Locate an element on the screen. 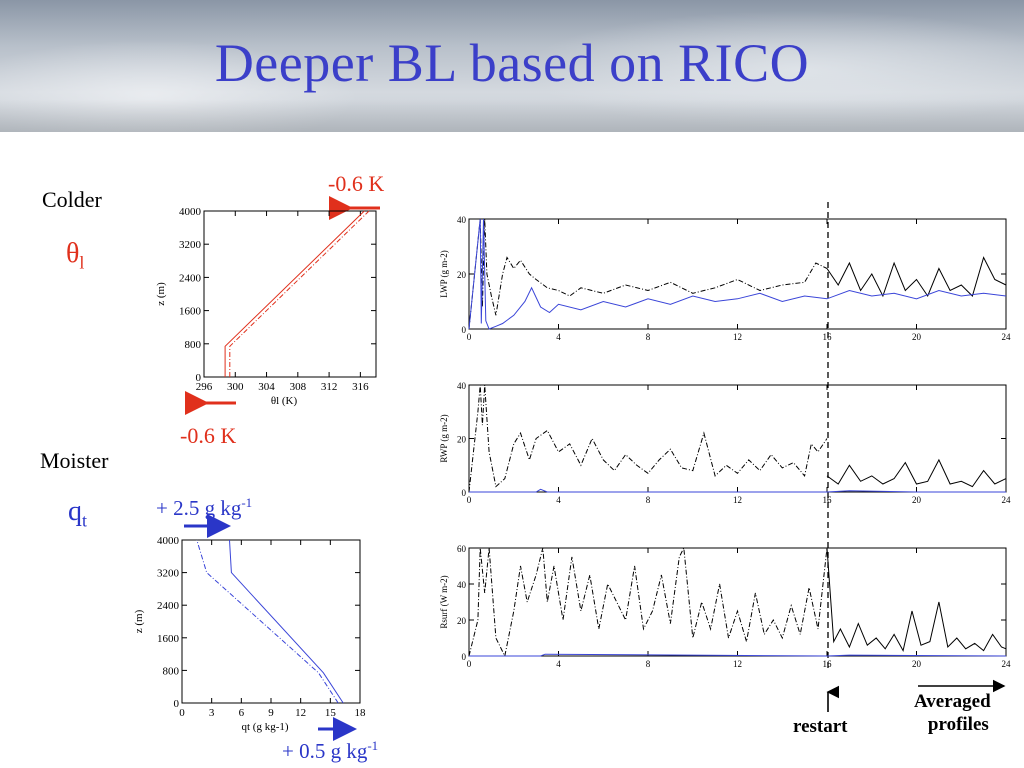 The width and height of the screenshot is (1024, 768). theta_profile-ylabel: z (m) is located at coordinates (161, 294).